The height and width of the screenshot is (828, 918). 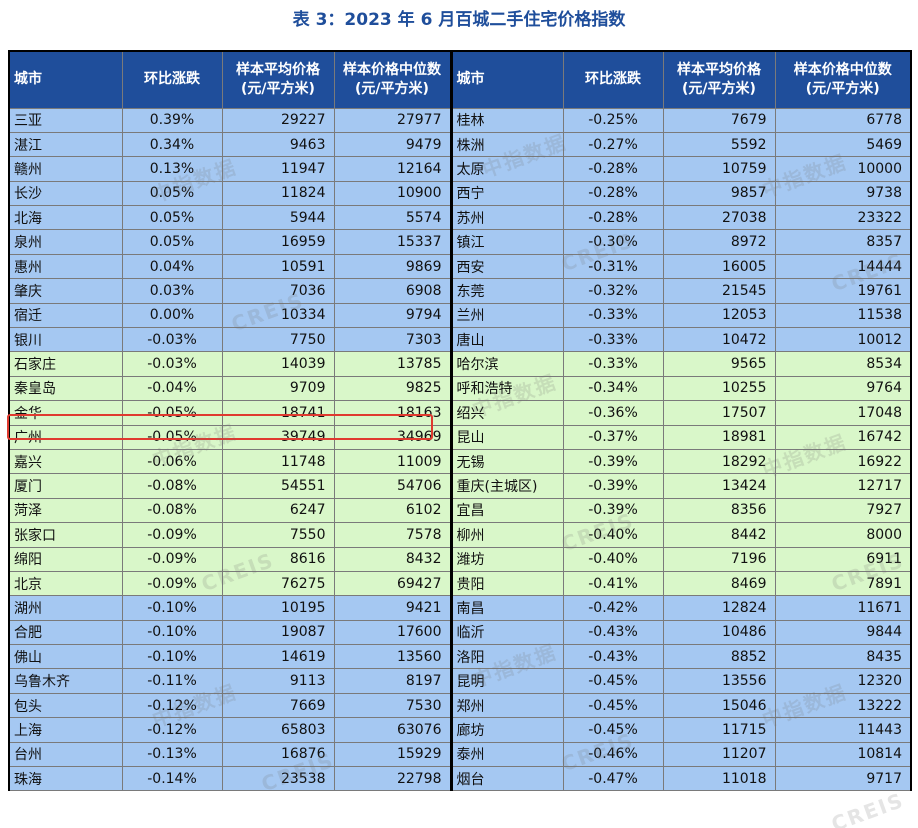 I want to click on city-cell: 银川, so click(x=65, y=340).